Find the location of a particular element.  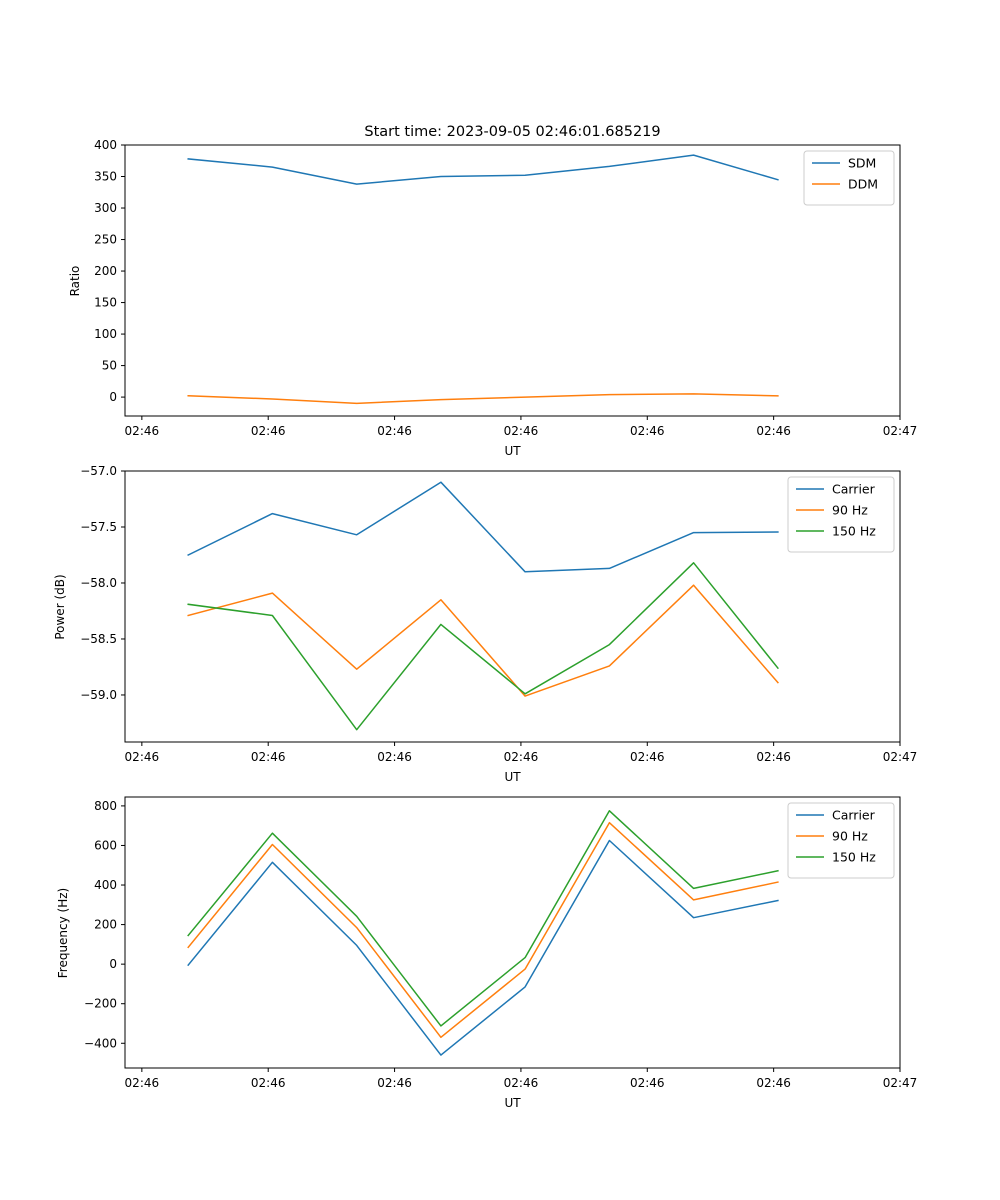

frequency-legend-label: 90 Hz is located at coordinates (850, 836).